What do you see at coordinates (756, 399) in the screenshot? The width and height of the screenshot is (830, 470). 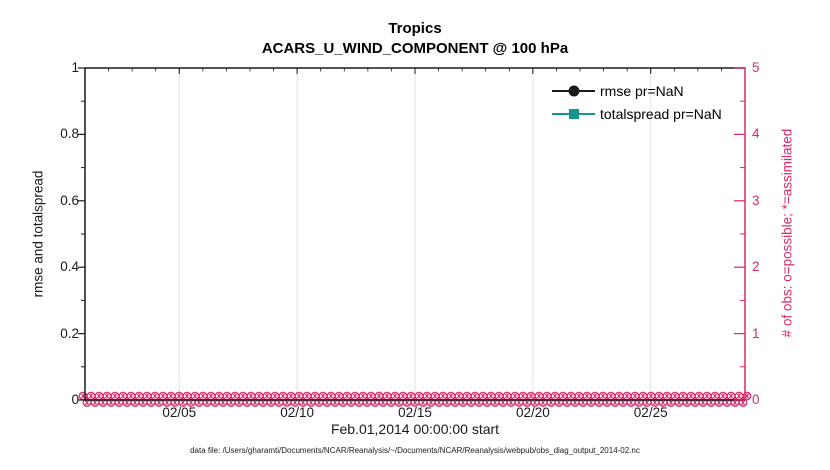 I see `right-y-tick-label: 0` at bounding box center [756, 399].